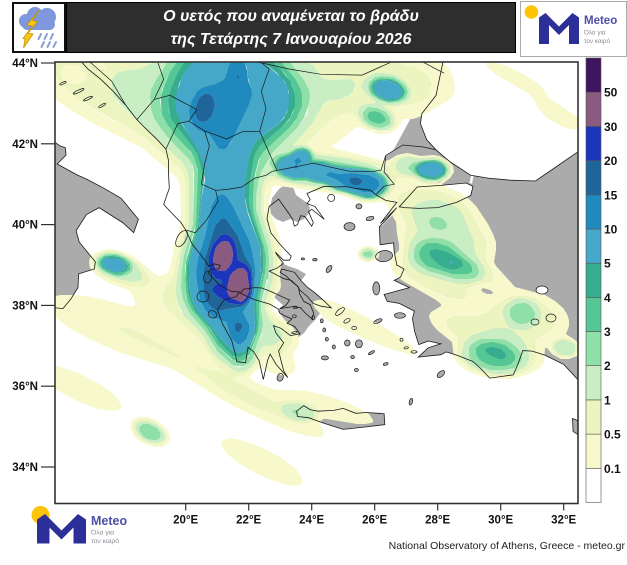 The image size is (627, 565). What do you see at coordinates (611, 127) in the screenshot?
I see `svg-text: 30` at bounding box center [611, 127].